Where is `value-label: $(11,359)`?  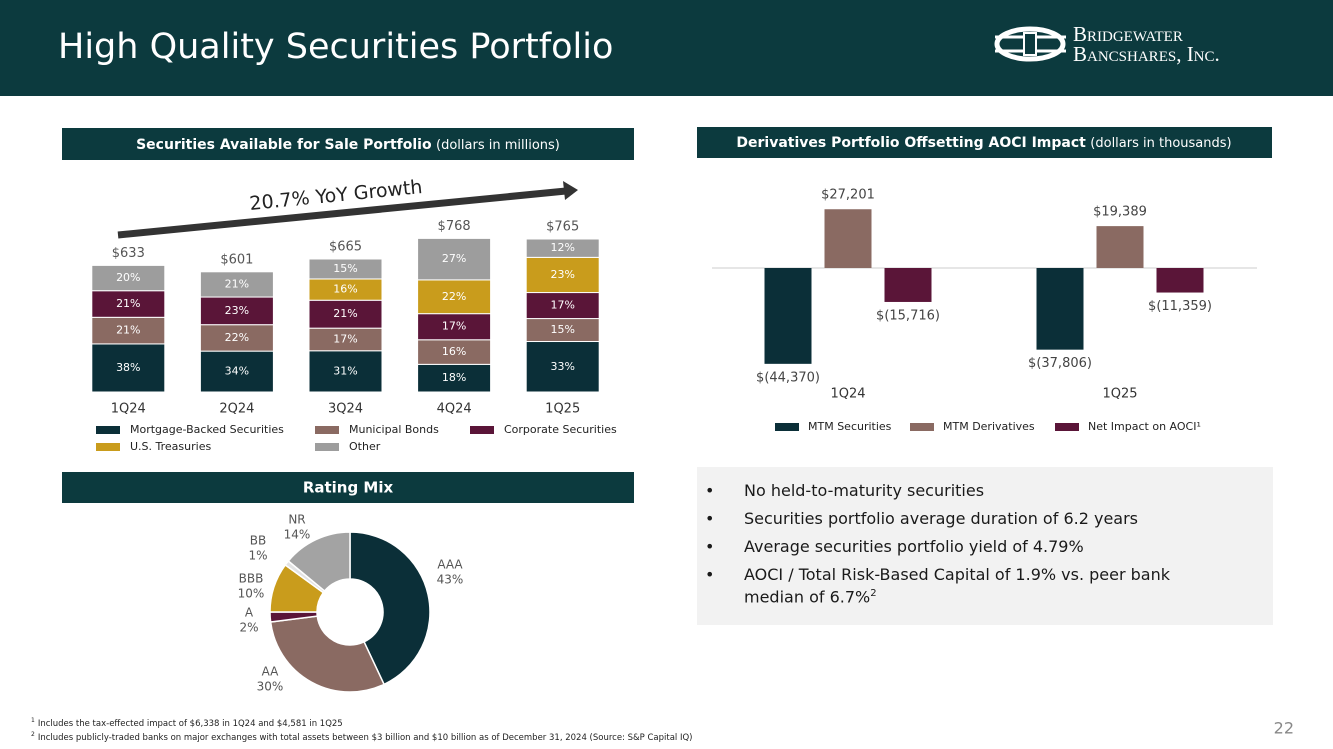 value-label: $(11,359) is located at coordinates (1180, 306).